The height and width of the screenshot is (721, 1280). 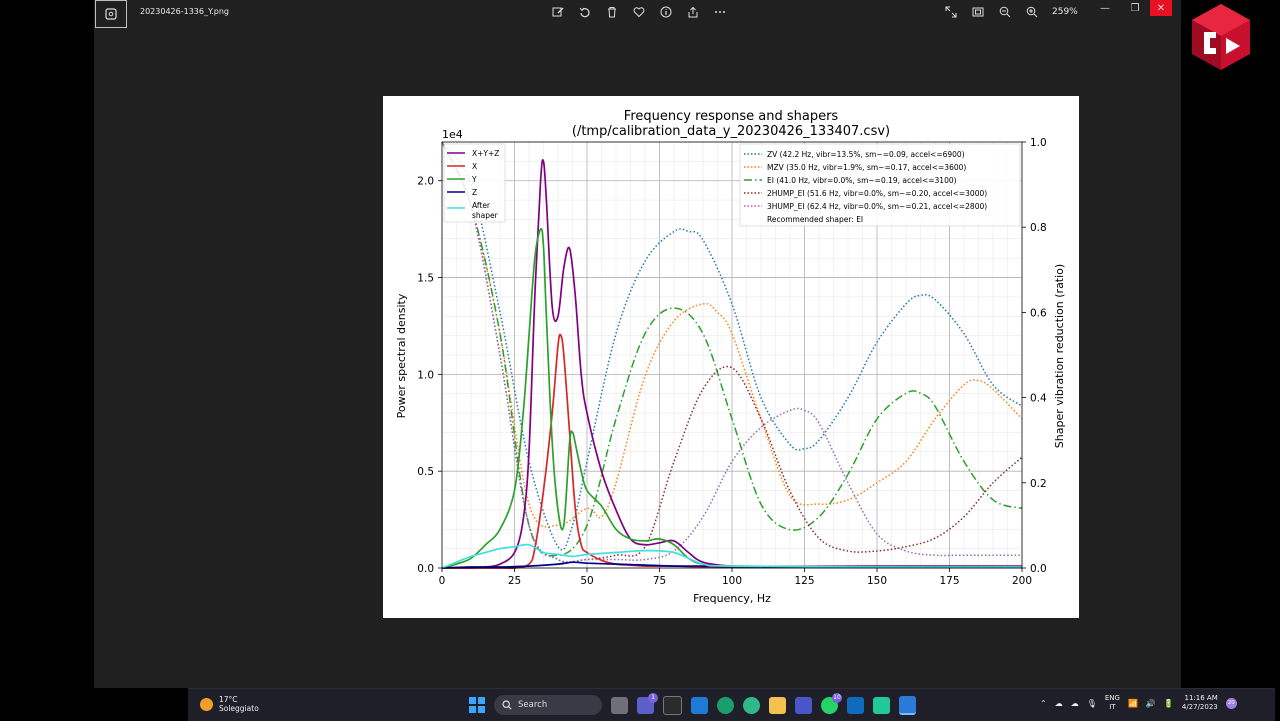 I want to click on taskbar: 17°C Soleggiato Search 1 10 ⌃ ☁, so click(x=731, y=704).